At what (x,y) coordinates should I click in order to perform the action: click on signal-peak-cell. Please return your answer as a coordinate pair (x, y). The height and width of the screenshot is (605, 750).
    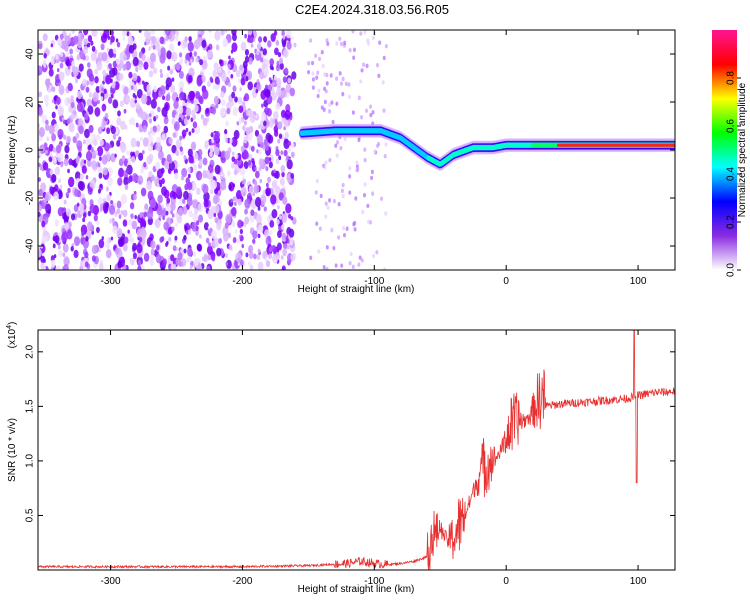
    Looking at the image, I should click on (673, 145).